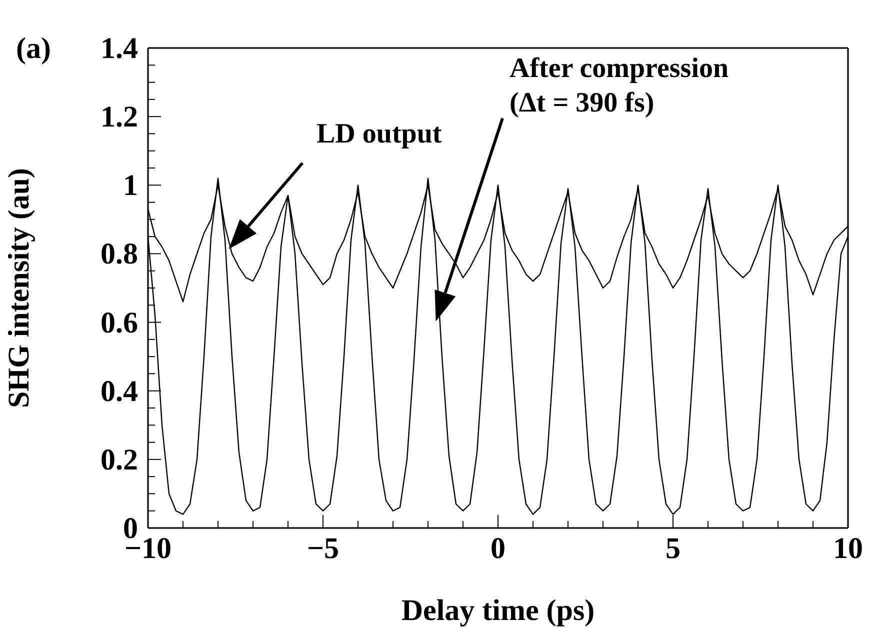  Describe the element at coordinates (498, 610) in the screenshot. I see `x-axis-title: Delay time (ps)` at that location.